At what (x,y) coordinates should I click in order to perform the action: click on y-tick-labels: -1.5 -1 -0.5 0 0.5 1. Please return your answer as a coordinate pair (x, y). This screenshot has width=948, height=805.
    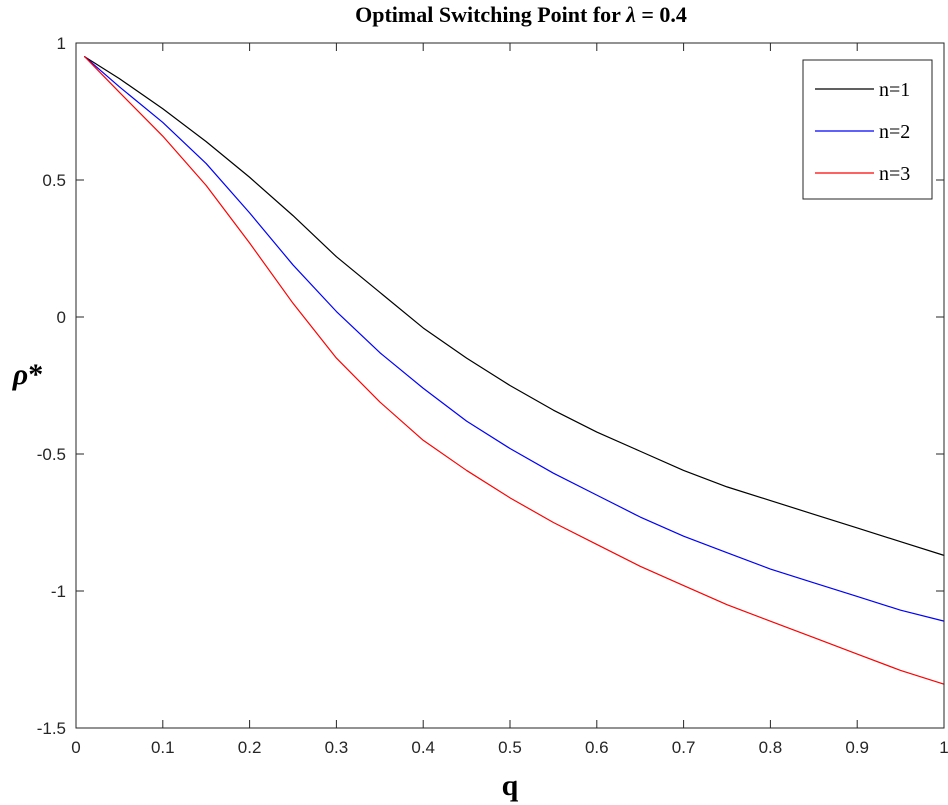
    Looking at the image, I should click on (51, 386).